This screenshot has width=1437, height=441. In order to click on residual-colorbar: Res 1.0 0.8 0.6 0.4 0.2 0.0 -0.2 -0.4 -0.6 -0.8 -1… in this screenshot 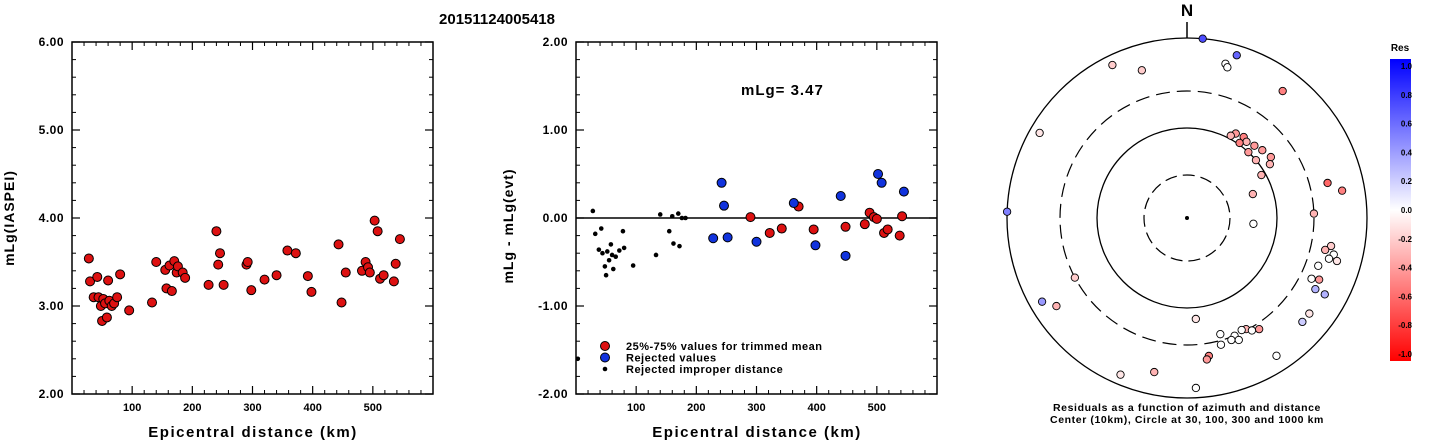, I will do `click(1401, 202)`.